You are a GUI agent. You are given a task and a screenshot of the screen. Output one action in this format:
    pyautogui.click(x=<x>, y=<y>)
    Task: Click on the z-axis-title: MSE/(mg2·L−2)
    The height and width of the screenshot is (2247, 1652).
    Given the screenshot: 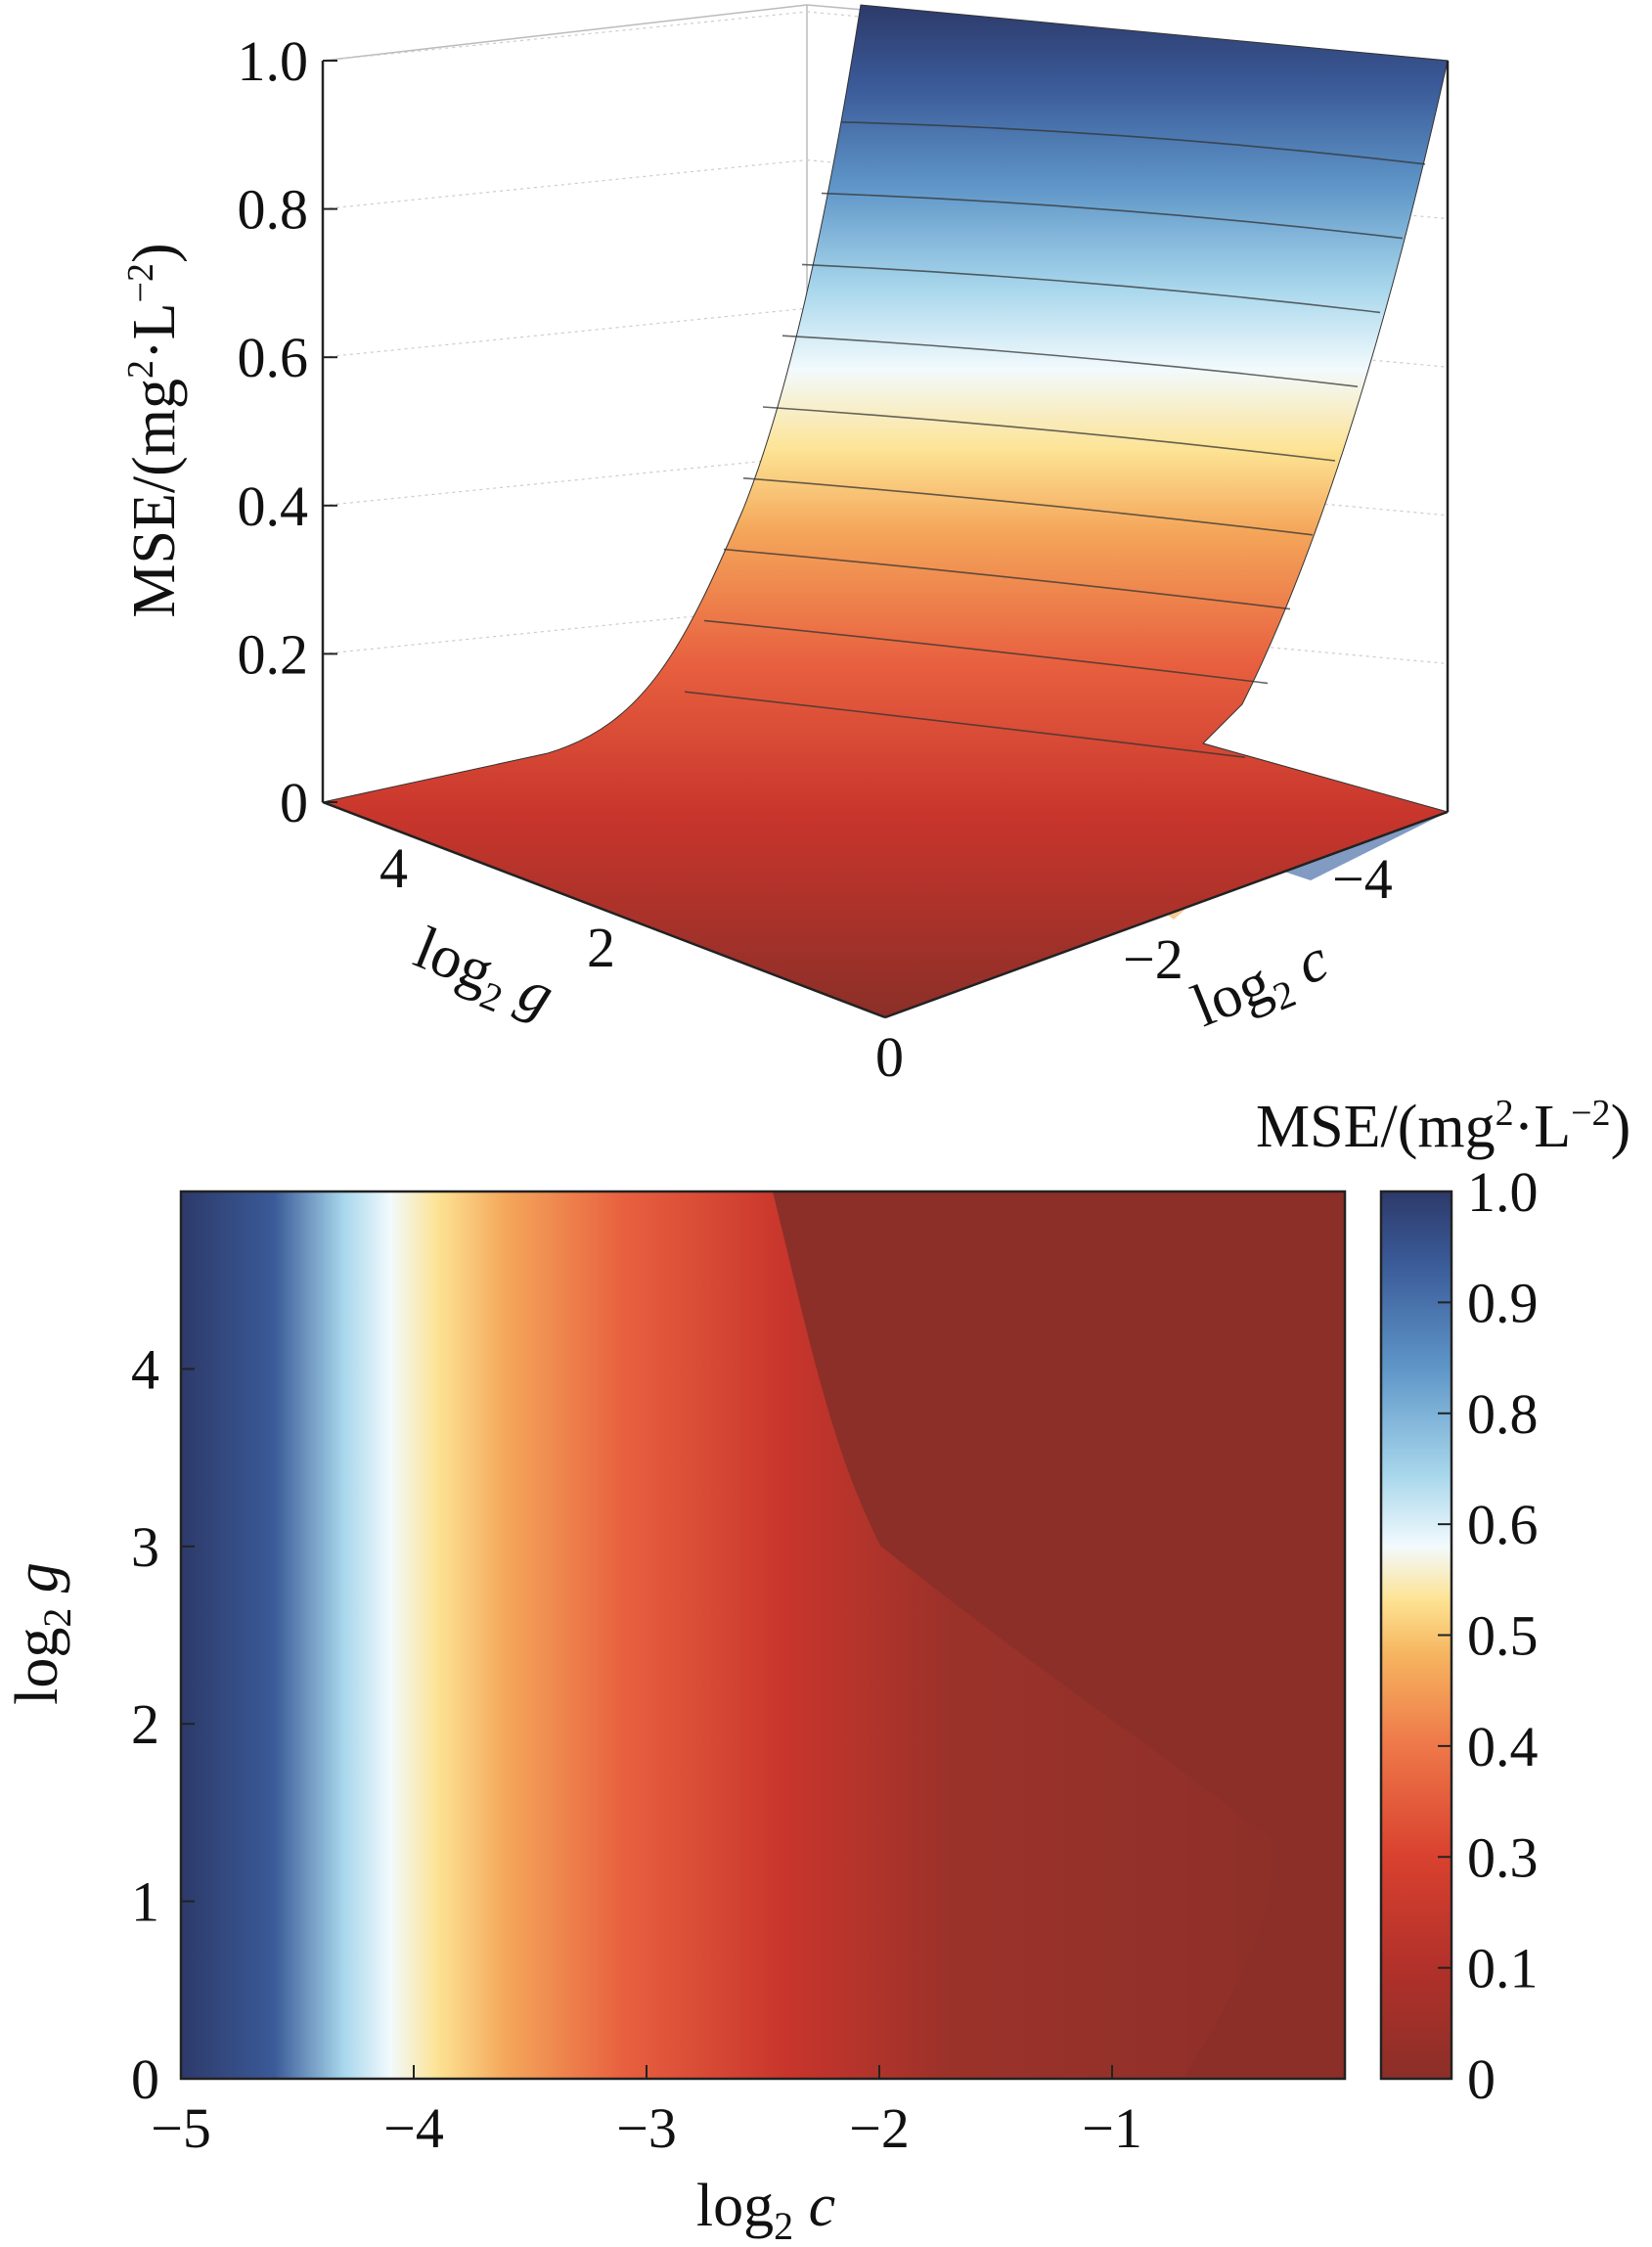 What is the action you would take?
    pyautogui.click(x=154, y=430)
    